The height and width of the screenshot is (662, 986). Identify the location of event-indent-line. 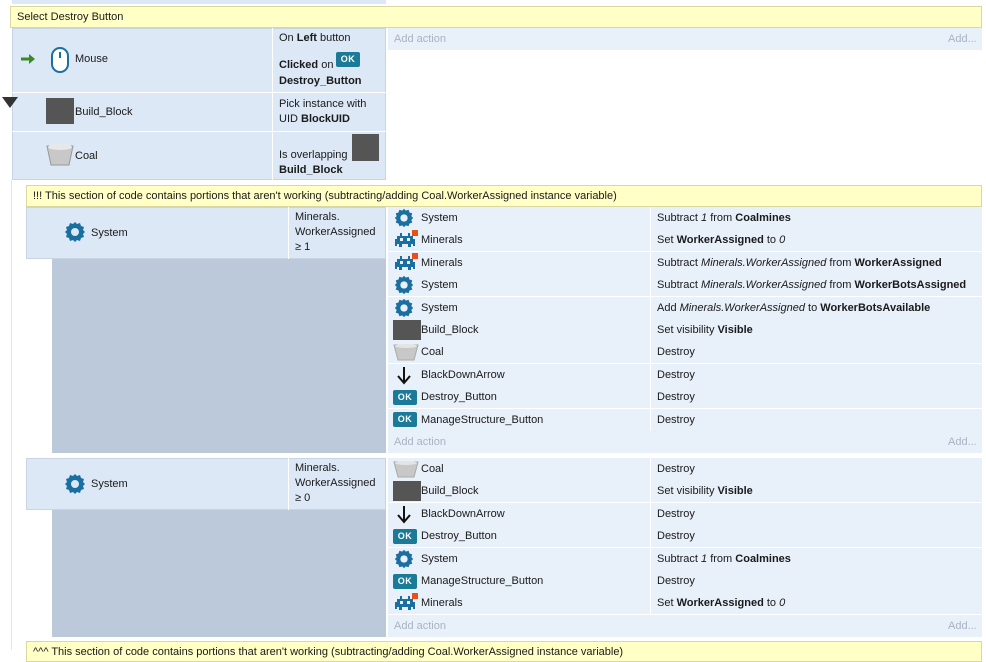
(11, 415).